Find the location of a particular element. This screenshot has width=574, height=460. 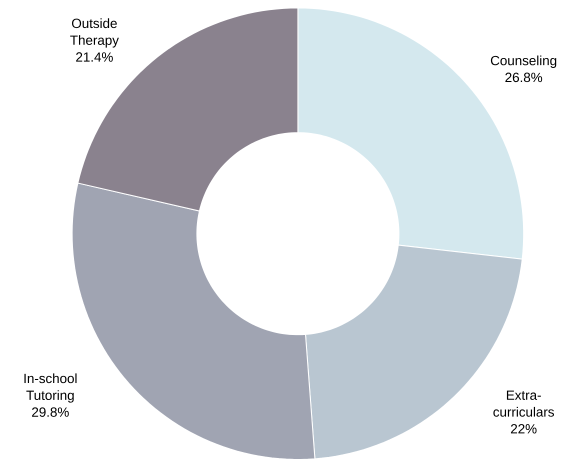

slice-label: Counseling is located at coordinates (523, 62).